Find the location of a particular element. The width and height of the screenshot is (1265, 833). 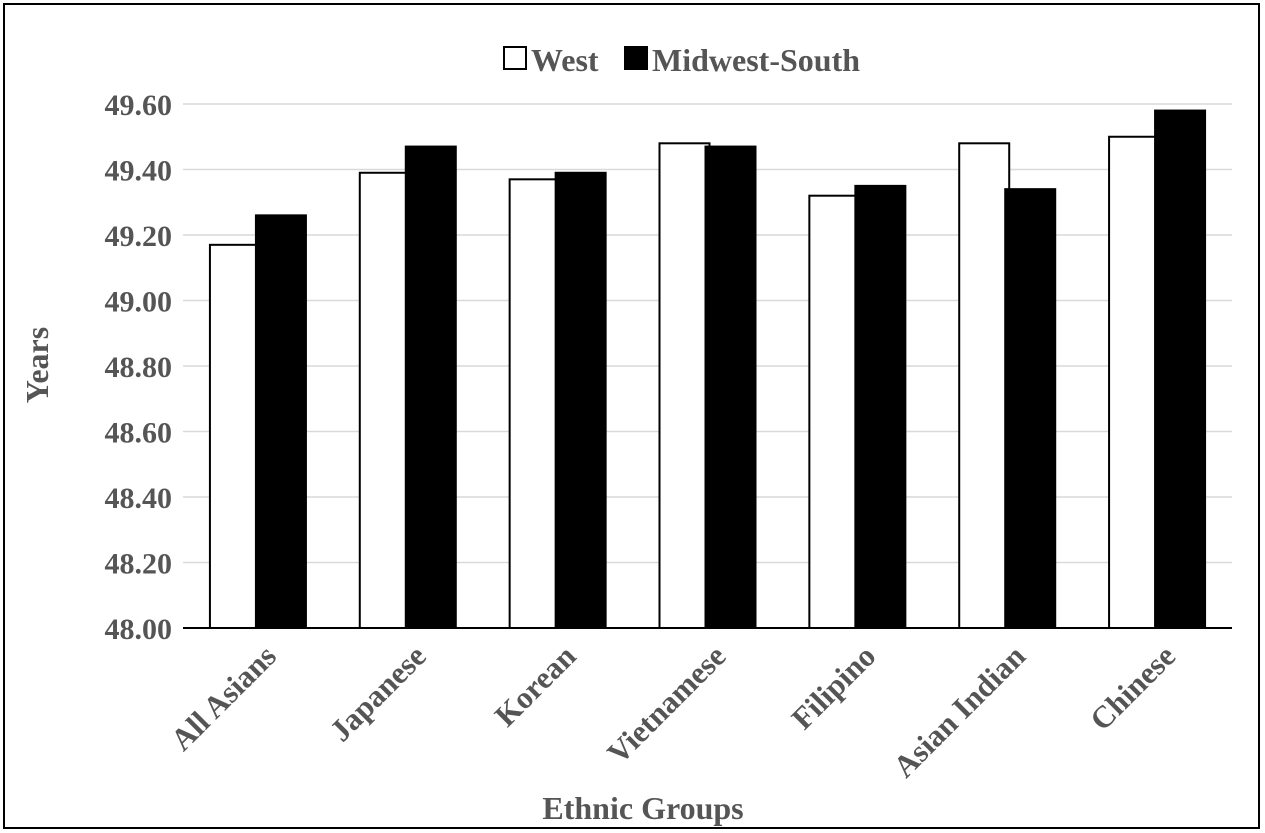

y-tick-label: 48.80 is located at coordinates (139, 367).